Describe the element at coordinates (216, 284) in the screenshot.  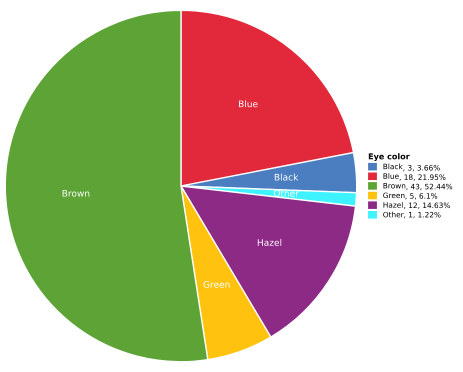
I see `slice-label: Green` at that location.